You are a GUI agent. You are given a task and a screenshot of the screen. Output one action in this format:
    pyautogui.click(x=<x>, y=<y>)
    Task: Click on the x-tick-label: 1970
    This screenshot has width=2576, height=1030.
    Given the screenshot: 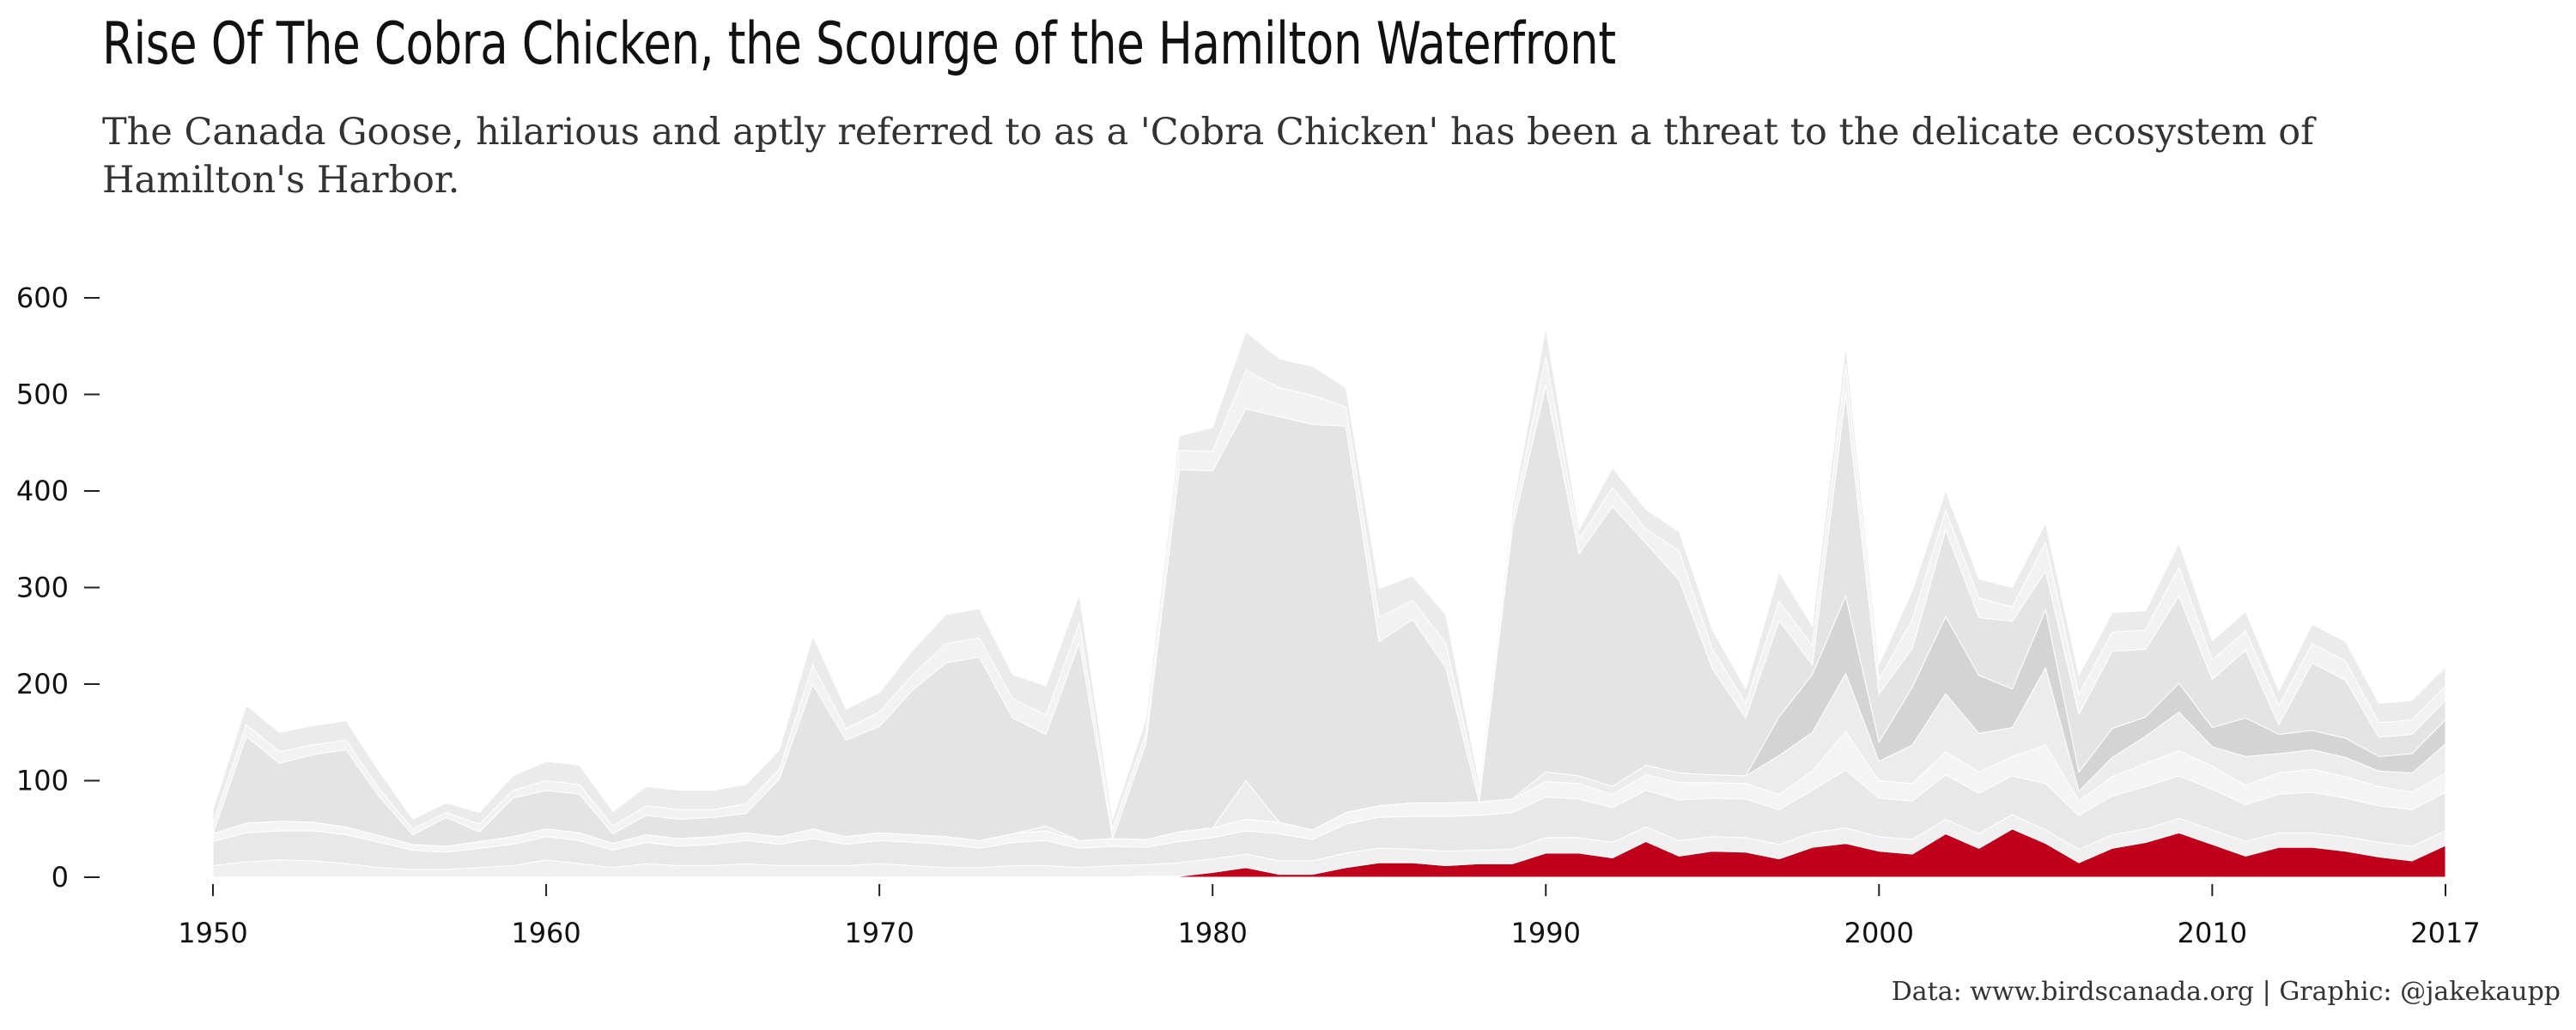 What is the action you would take?
    pyautogui.click(x=879, y=933)
    